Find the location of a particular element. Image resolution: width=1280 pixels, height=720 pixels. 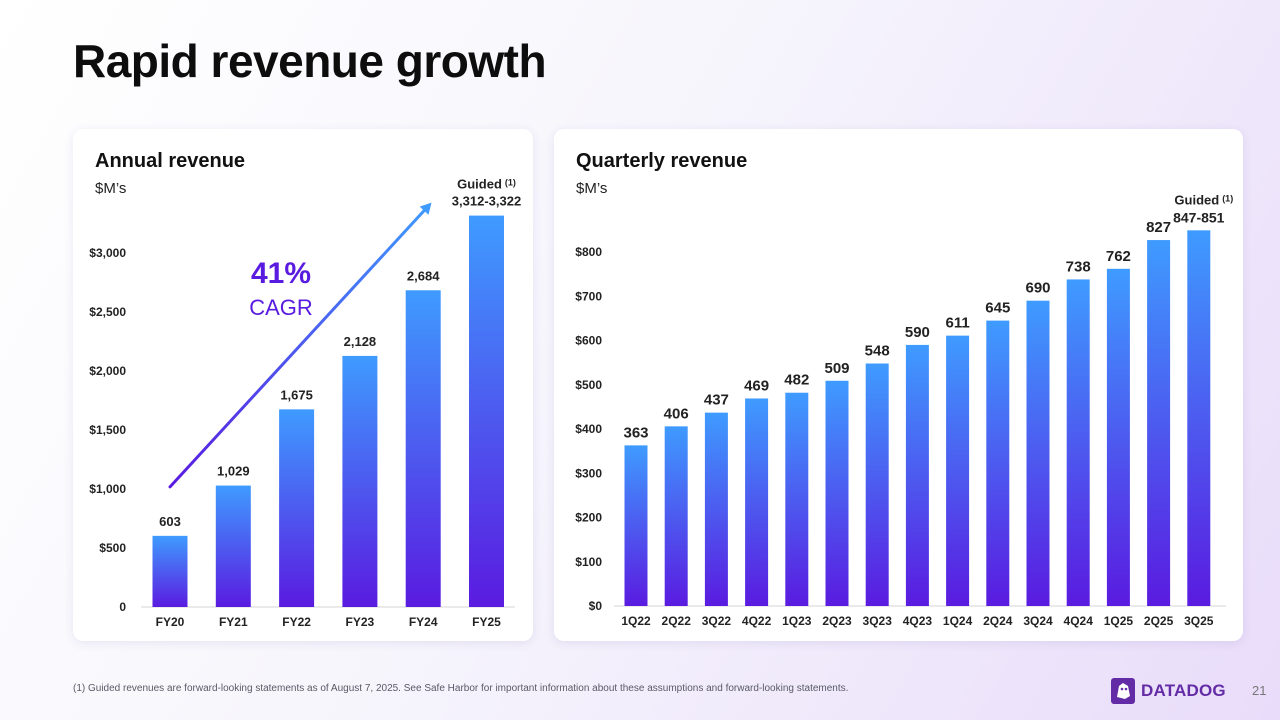

guided-data-label: 847-851 is located at coordinates (1199, 217).